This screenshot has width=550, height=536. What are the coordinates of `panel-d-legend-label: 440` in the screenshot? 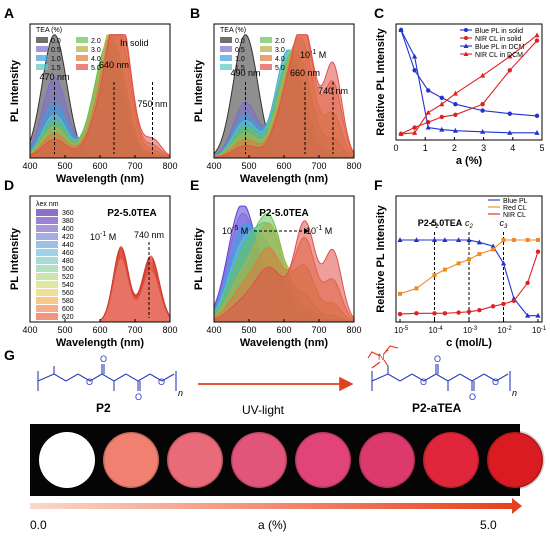 It's located at (68, 245).